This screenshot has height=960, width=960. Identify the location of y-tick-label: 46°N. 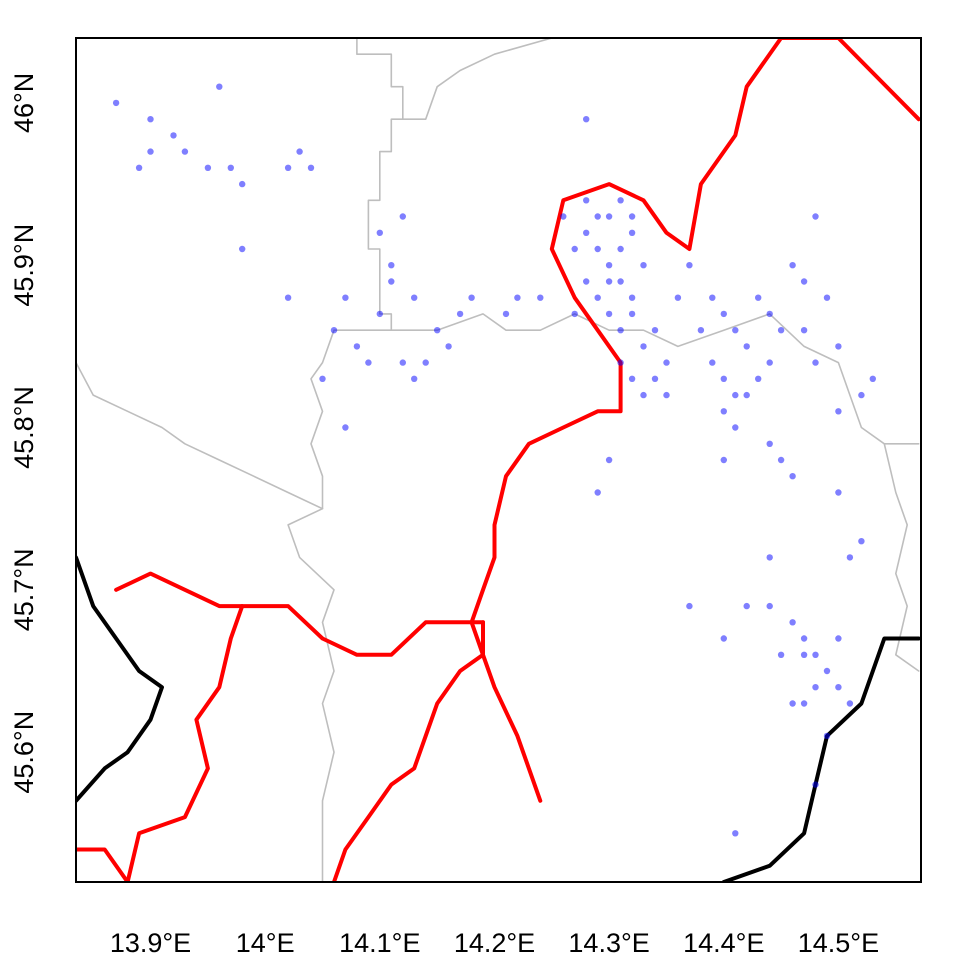
(24, 103).